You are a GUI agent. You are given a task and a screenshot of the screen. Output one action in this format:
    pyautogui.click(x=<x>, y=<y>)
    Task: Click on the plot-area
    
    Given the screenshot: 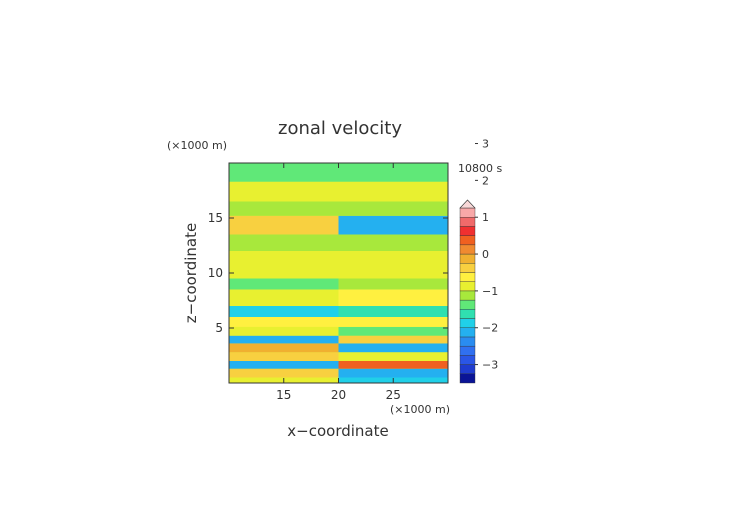 What is the action you would take?
    pyautogui.click(x=338, y=273)
    